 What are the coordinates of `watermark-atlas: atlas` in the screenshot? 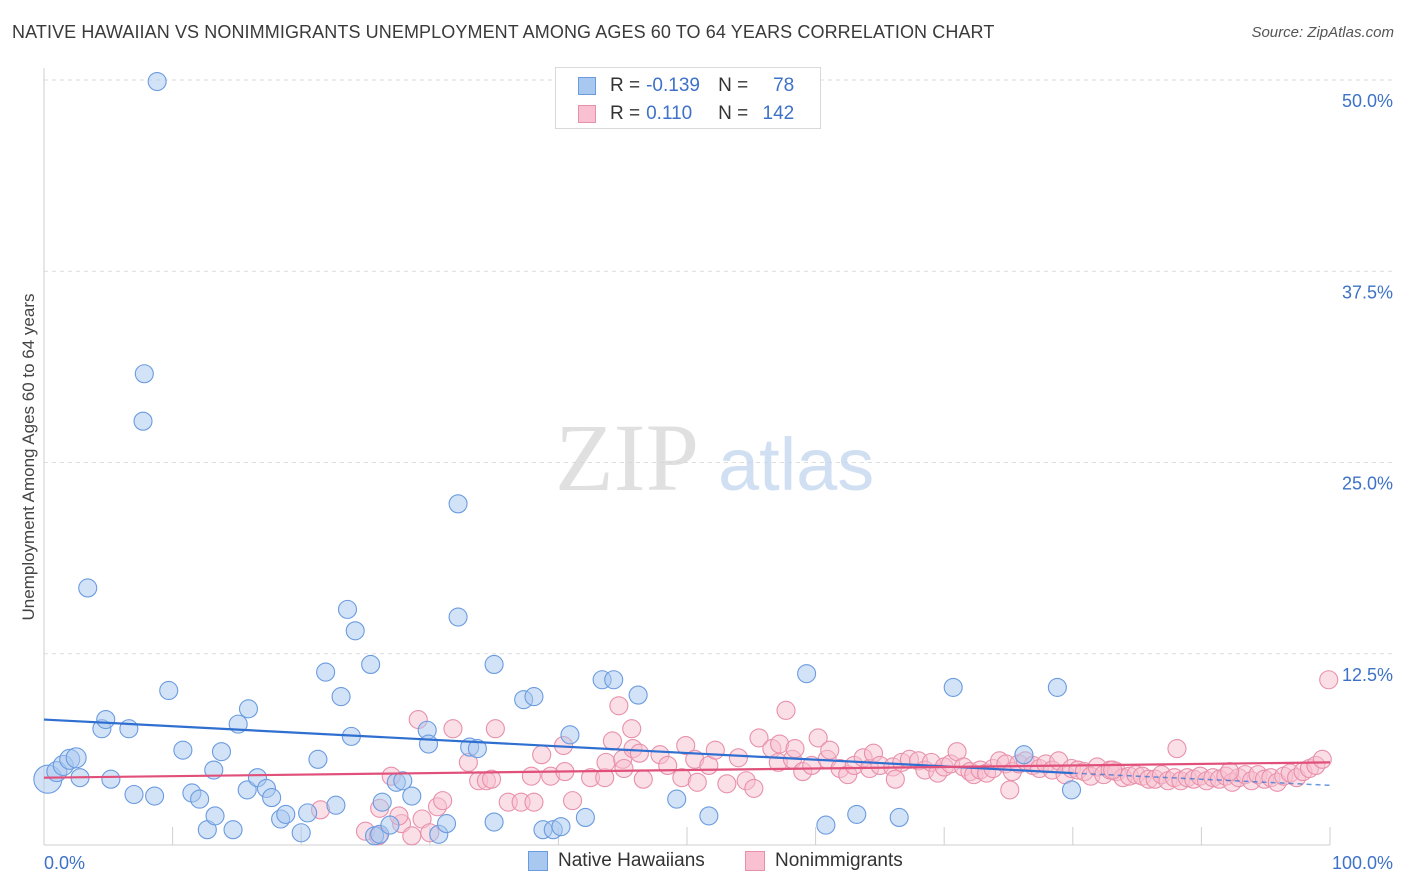 It's located at (796, 464).